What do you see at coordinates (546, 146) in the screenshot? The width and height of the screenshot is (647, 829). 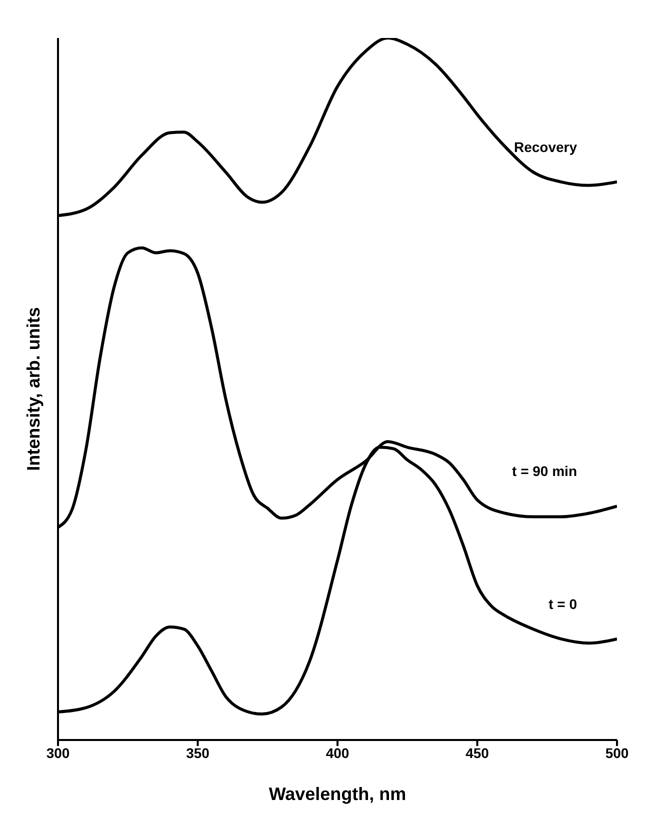 I see `series-label: Recovery` at bounding box center [546, 146].